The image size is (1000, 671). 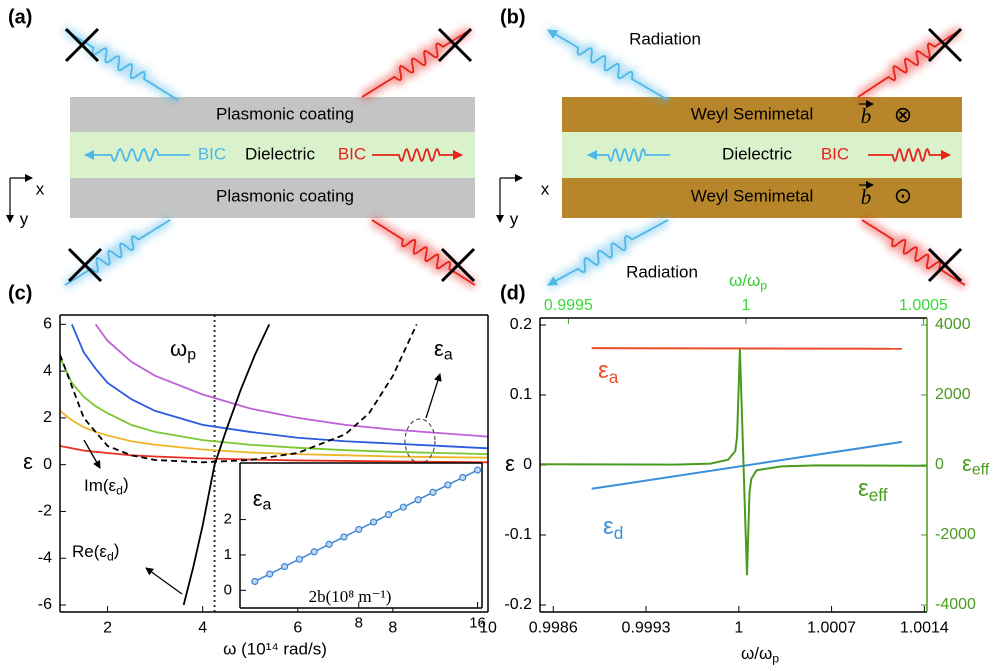 What do you see at coordinates (762, 198) in the screenshot?
I see `weyl-layer` at bounding box center [762, 198].